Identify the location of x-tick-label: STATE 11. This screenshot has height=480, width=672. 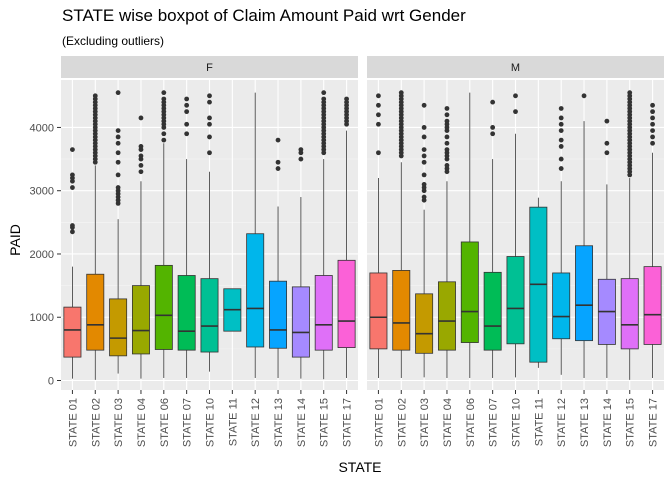
(233, 422).